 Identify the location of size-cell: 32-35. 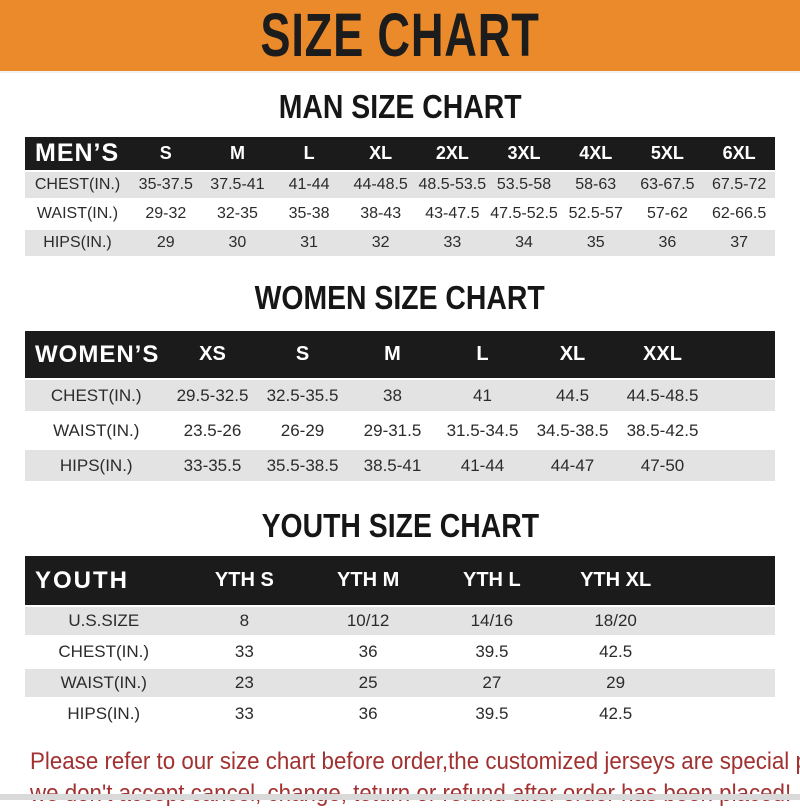
(237, 215).